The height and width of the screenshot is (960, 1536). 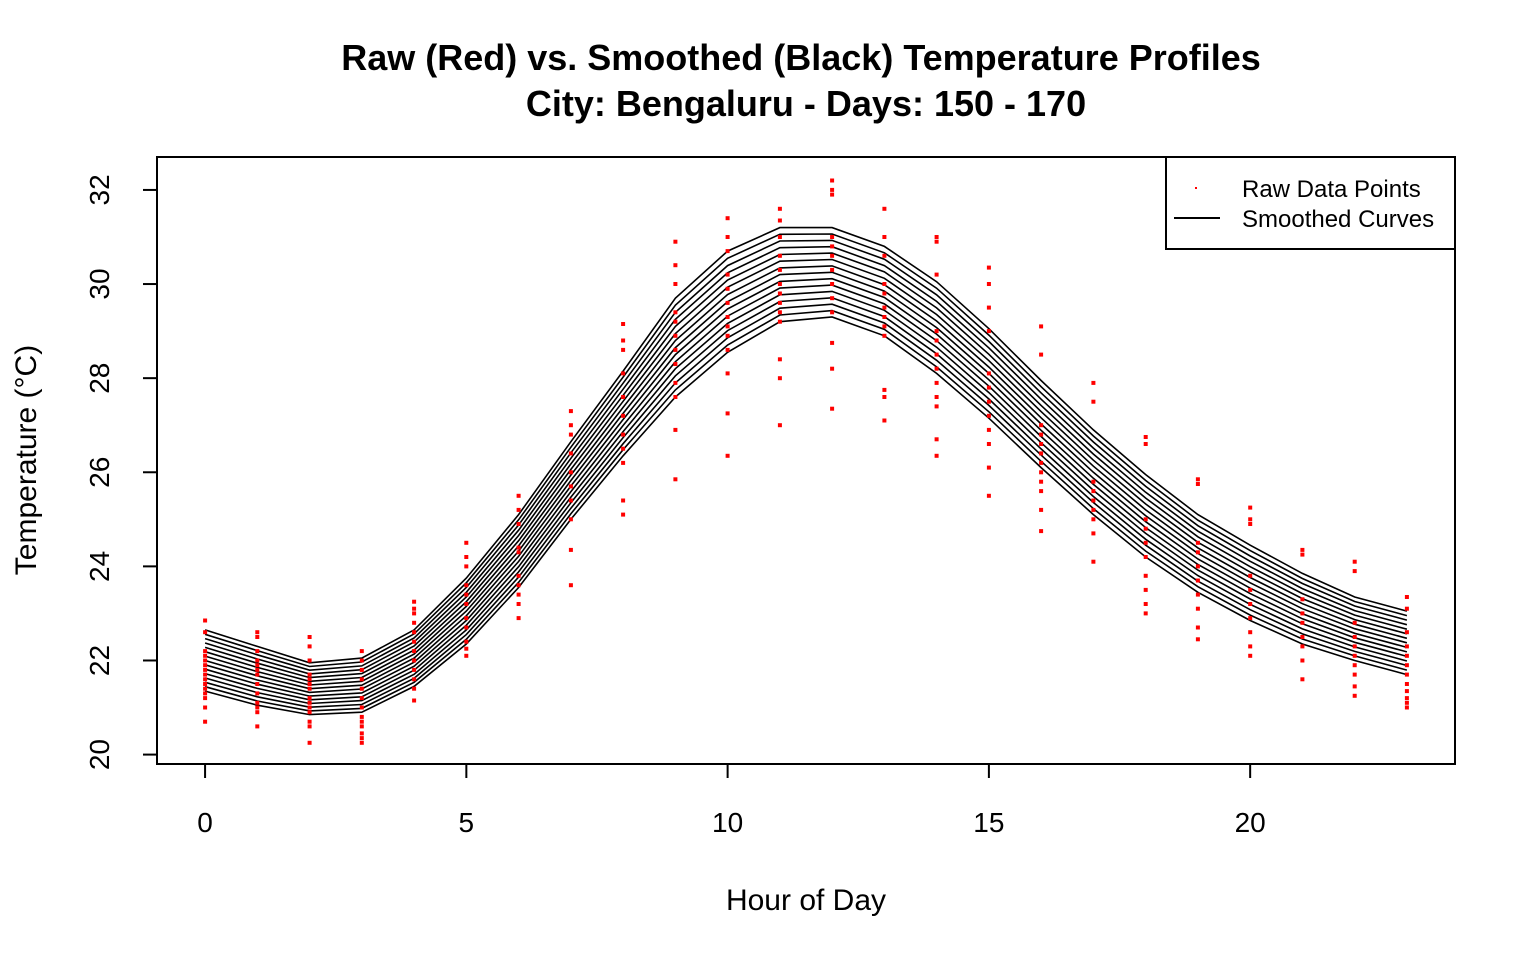 What do you see at coordinates (731, 800) in the screenshot?
I see `x-axis: 0 5 10 15 20` at bounding box center [731, 800].